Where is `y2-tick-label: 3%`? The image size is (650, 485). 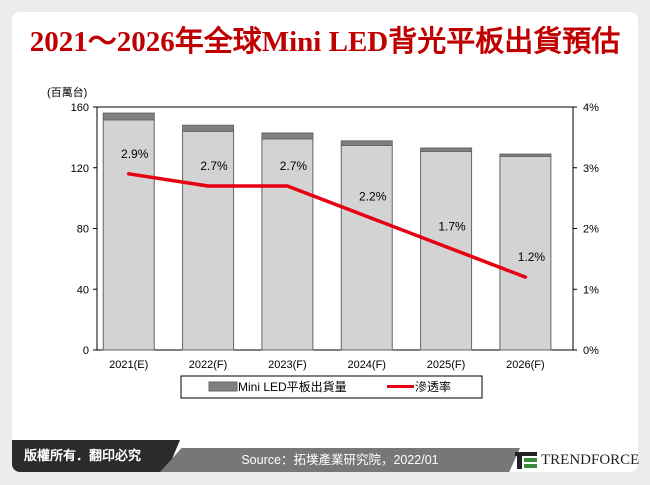
y2-tick-label: 3% is located at coordinates (591, 169).